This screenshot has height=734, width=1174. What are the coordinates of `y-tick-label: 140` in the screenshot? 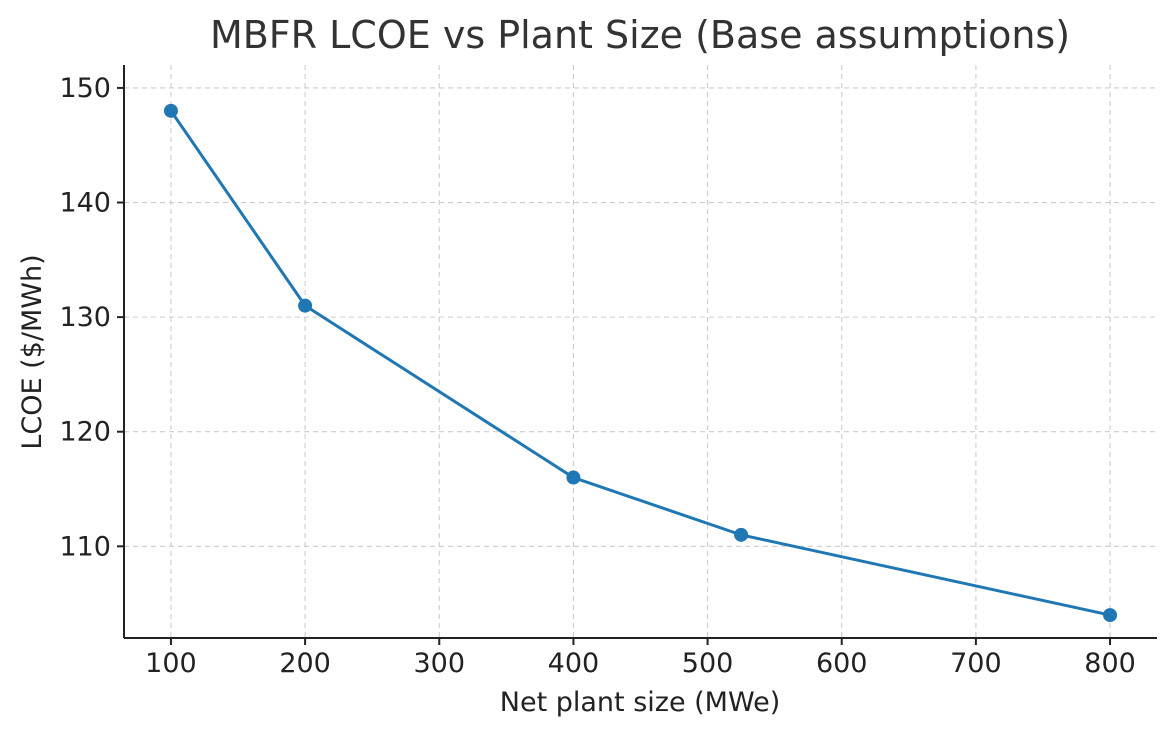 It's located at (85, 203).